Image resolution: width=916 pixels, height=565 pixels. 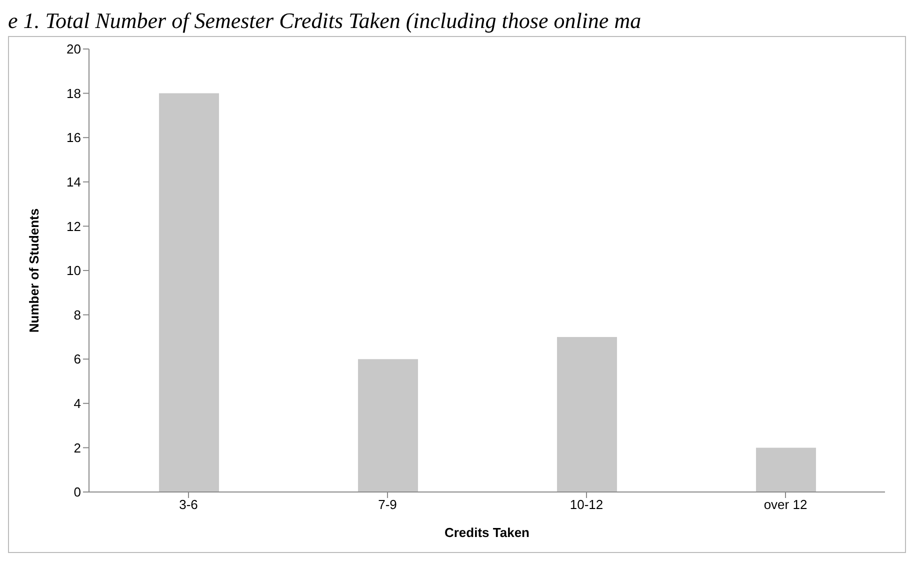 What do you see at coordinates (77, 448) in the screenshot?
I see `y-tick-label: 2` at bounding box center [77, 448].